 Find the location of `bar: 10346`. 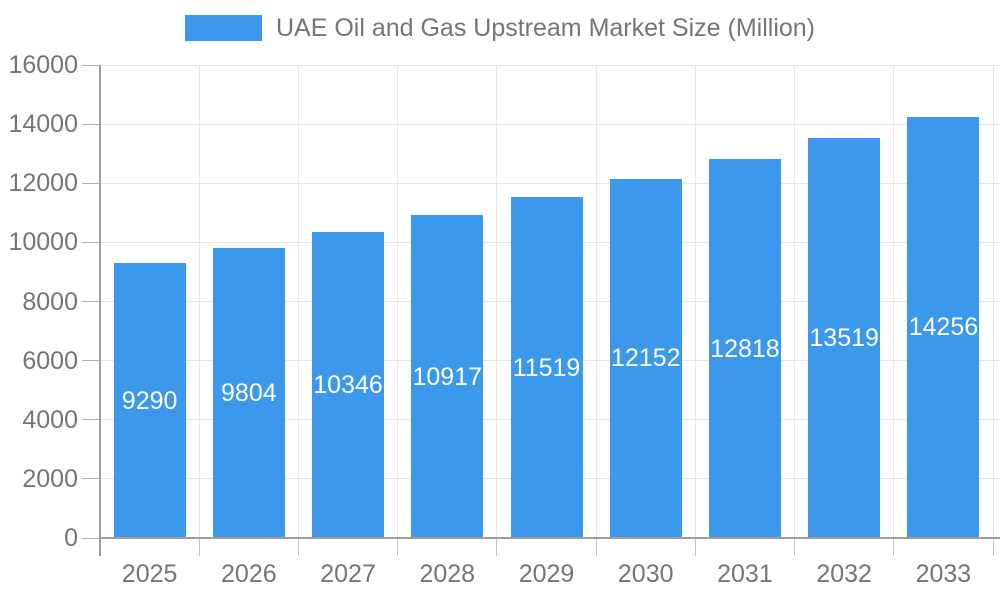

bar: 10346 is located at coordinates (348, 385).